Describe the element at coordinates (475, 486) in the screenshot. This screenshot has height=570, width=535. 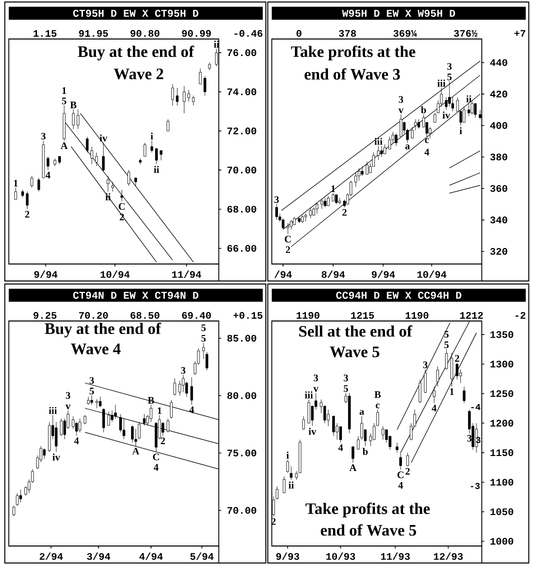
I see `annotation: -3` at that location.